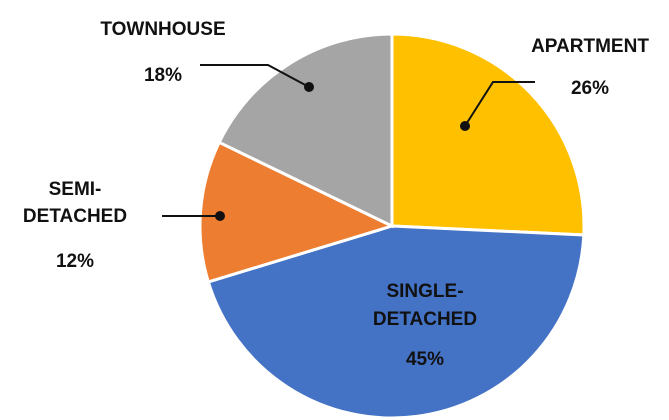 The image size is (669, 420). Describe the element at coordinates (162, 29) in the screenshot. I see `category-label: TOWNHOUSE` at that location.